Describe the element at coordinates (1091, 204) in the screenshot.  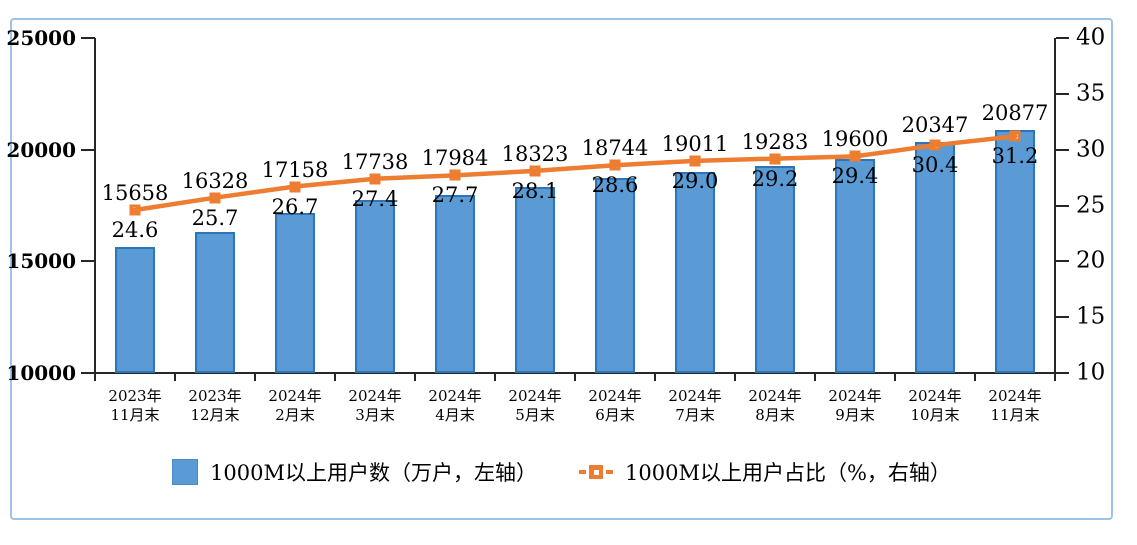
I see `right-axis-tick-label: 25` at that location.